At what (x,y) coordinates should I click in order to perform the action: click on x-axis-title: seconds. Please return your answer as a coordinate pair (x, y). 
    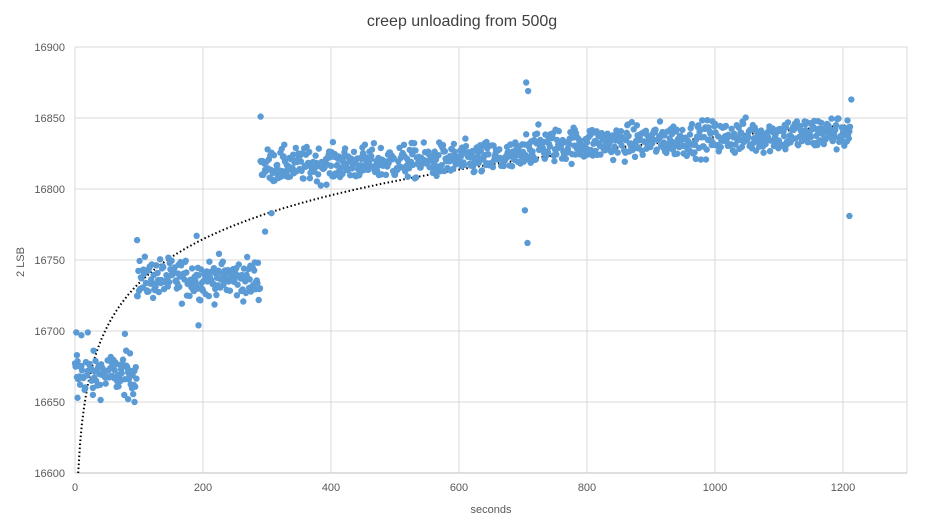
    Looking at the image, I should click on (491, 510).